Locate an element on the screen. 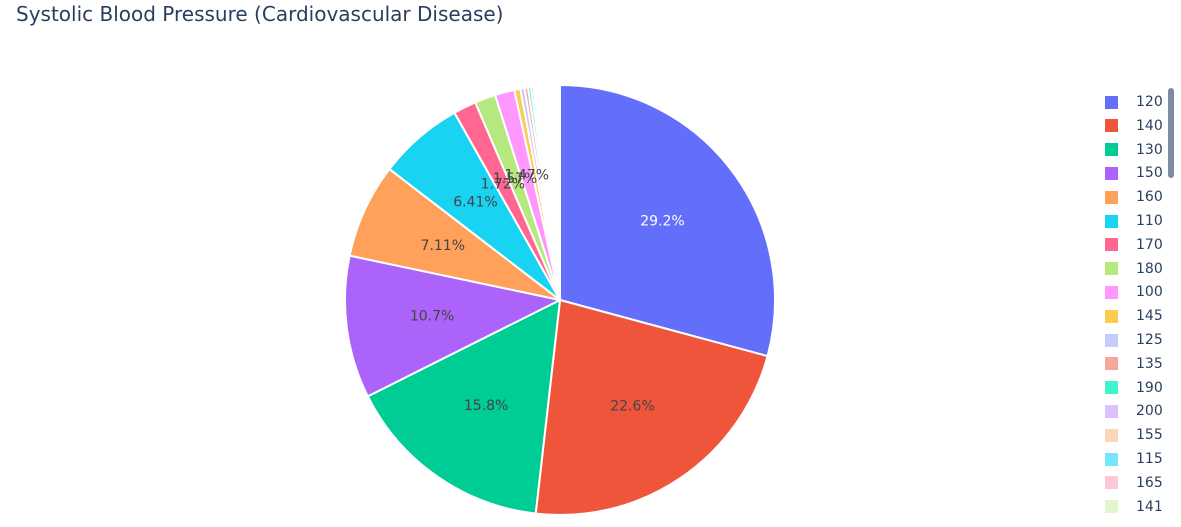 The width and height of the screenshot is (1181, 527). legend-label: 190 is located at coordinates (1149, 387).